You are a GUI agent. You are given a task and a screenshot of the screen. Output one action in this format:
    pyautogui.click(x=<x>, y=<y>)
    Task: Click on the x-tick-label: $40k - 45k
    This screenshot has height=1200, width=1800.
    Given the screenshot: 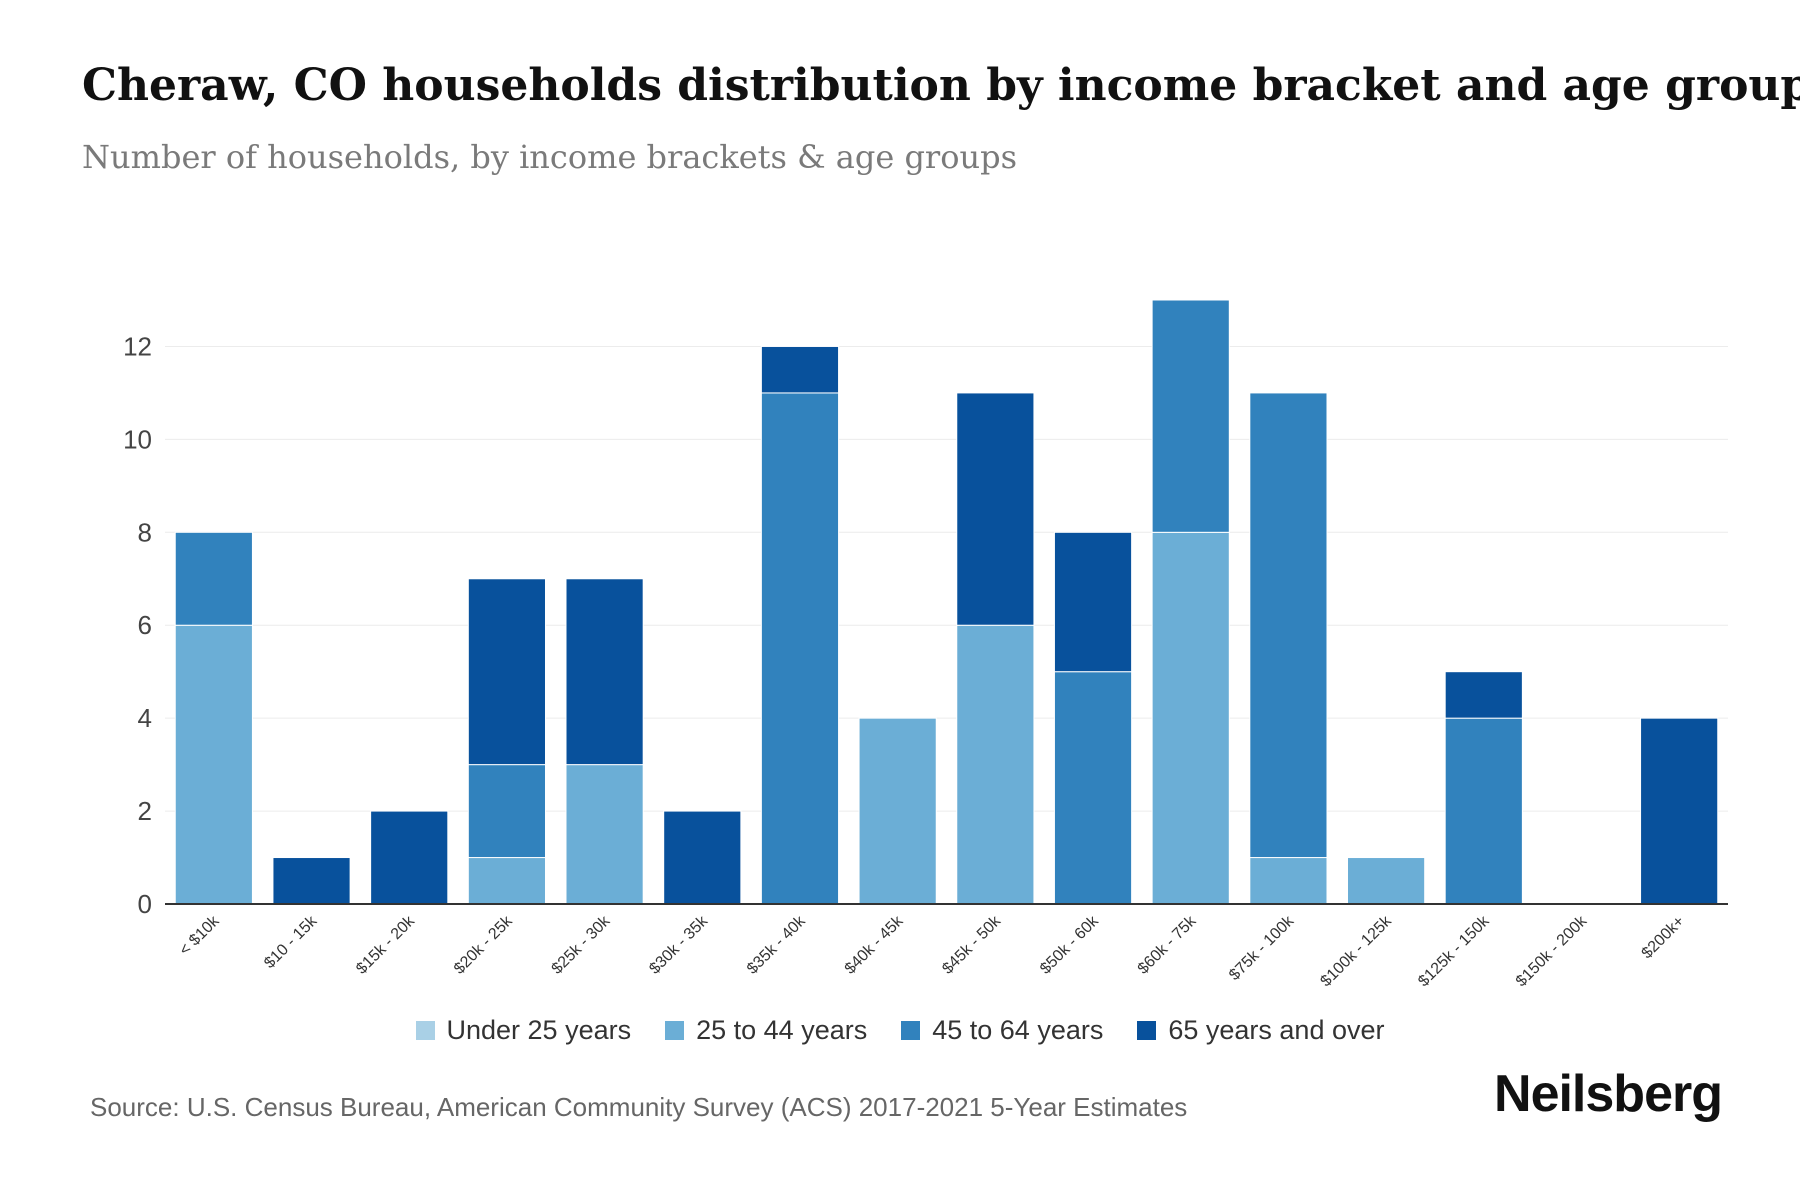 What is the action you would take?
    pyautogui.click(x=875, y=945)
    